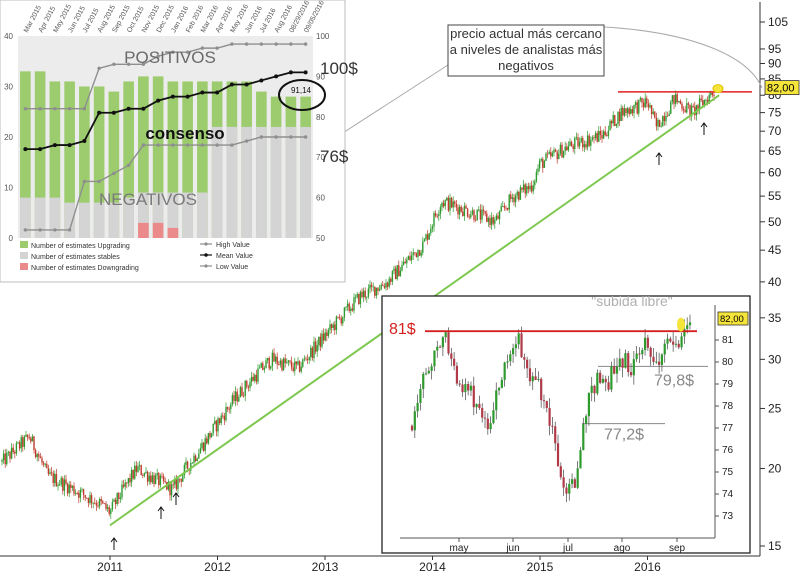  Describe the element at coordinates (148, 199) in the screenshot. I see `label-negativos: NEGATIVOS` at that location.